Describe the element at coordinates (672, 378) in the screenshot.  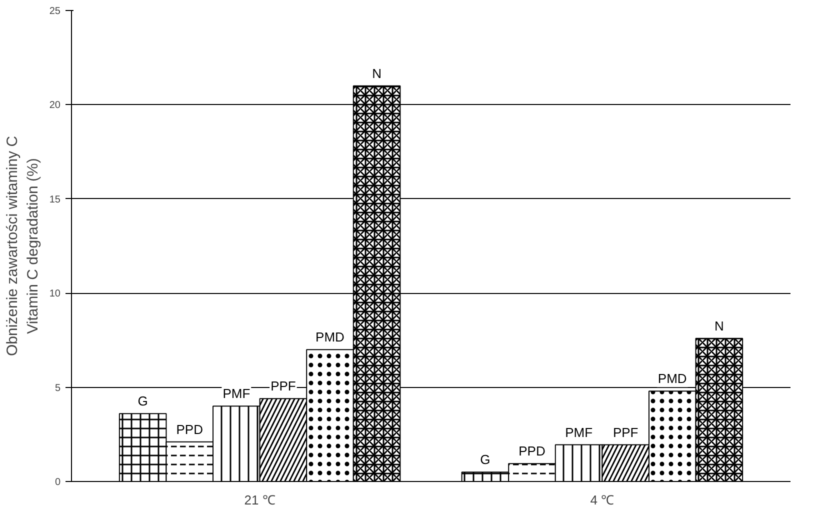
I see `text: PMD` at that location.